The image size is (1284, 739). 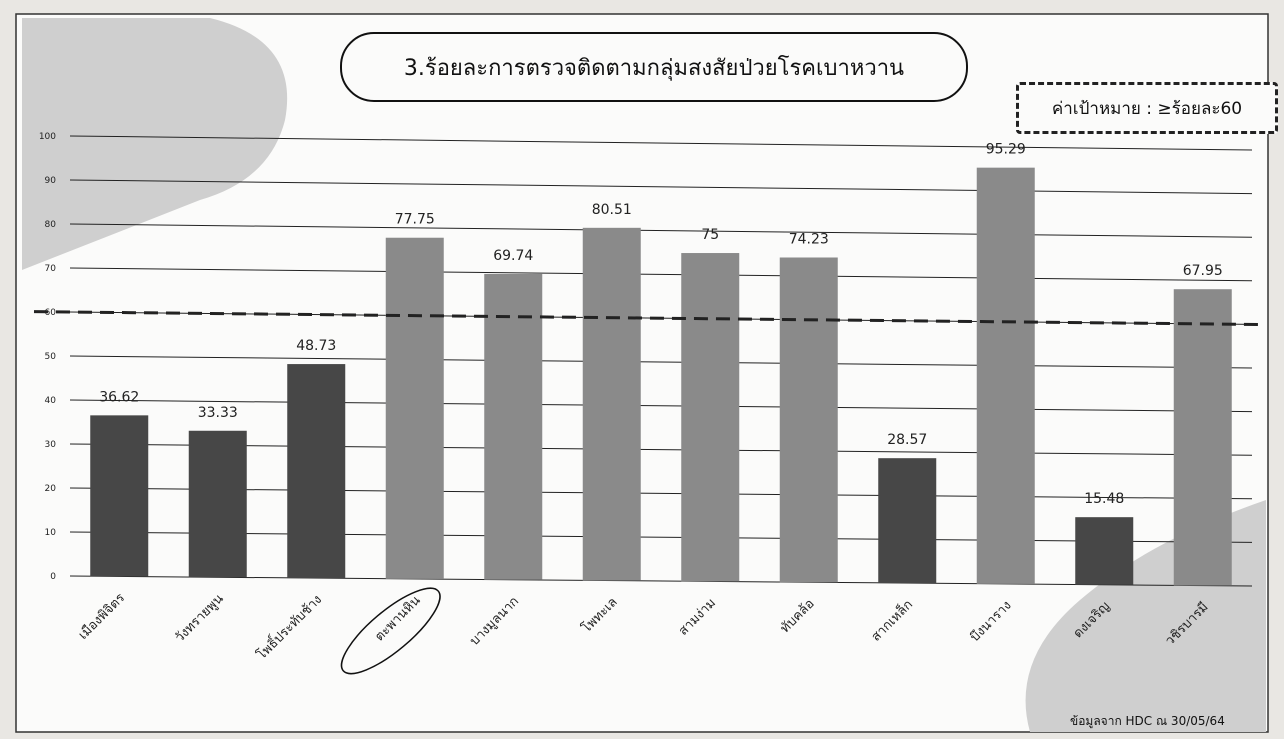 I want to click on data-label: 74.23, so click(x=809, y=239).